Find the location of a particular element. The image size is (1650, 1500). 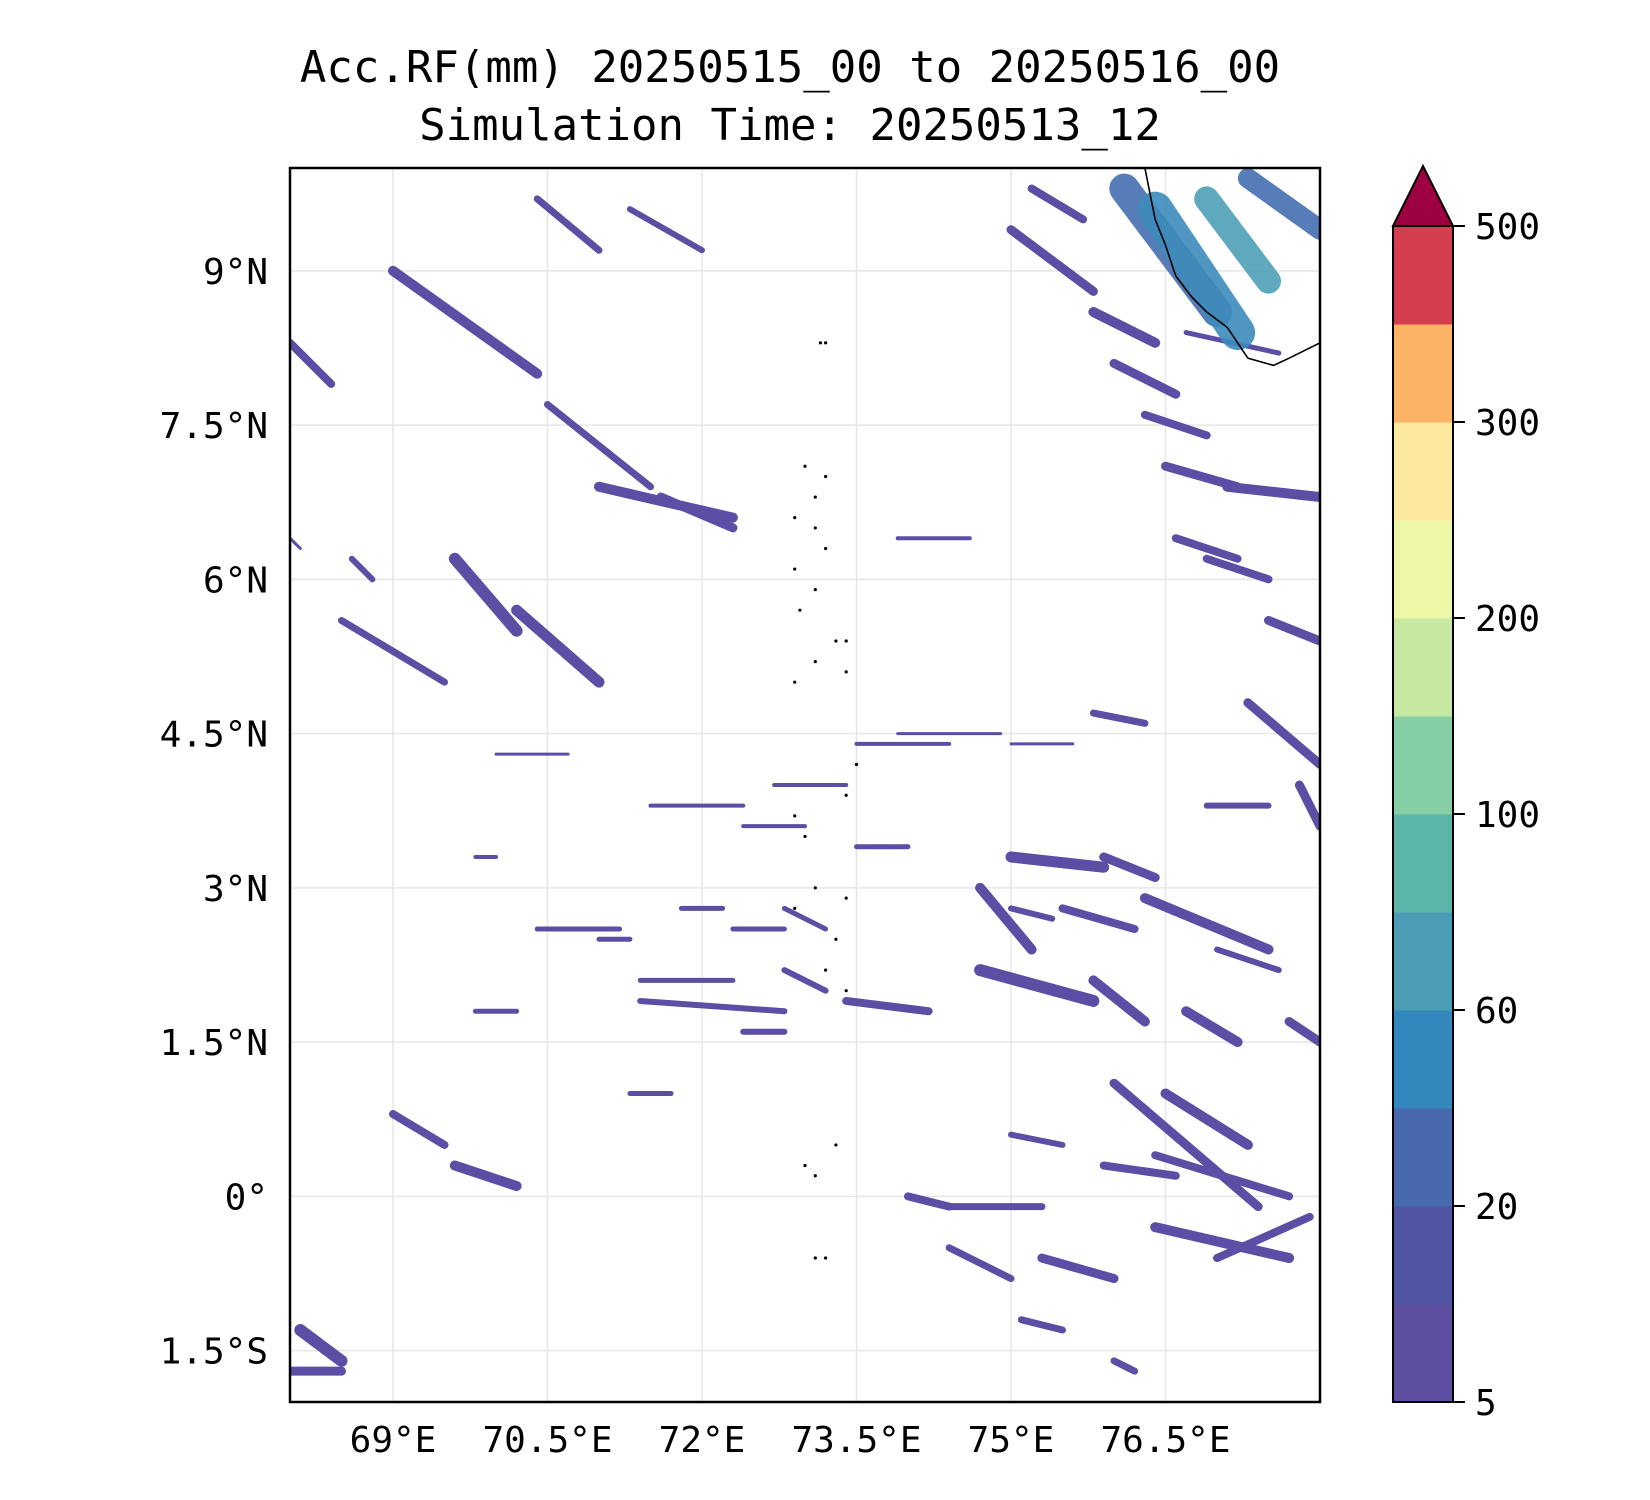

x-tick-label: 75°E is located at coordinates (1011, 1440).